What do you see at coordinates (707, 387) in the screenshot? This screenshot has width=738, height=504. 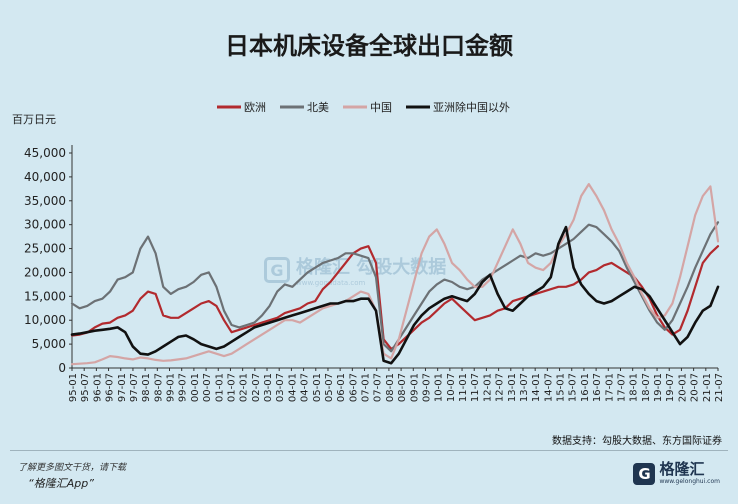 I see `x-tick-label: 21-01` at bounding box center [707, 387].